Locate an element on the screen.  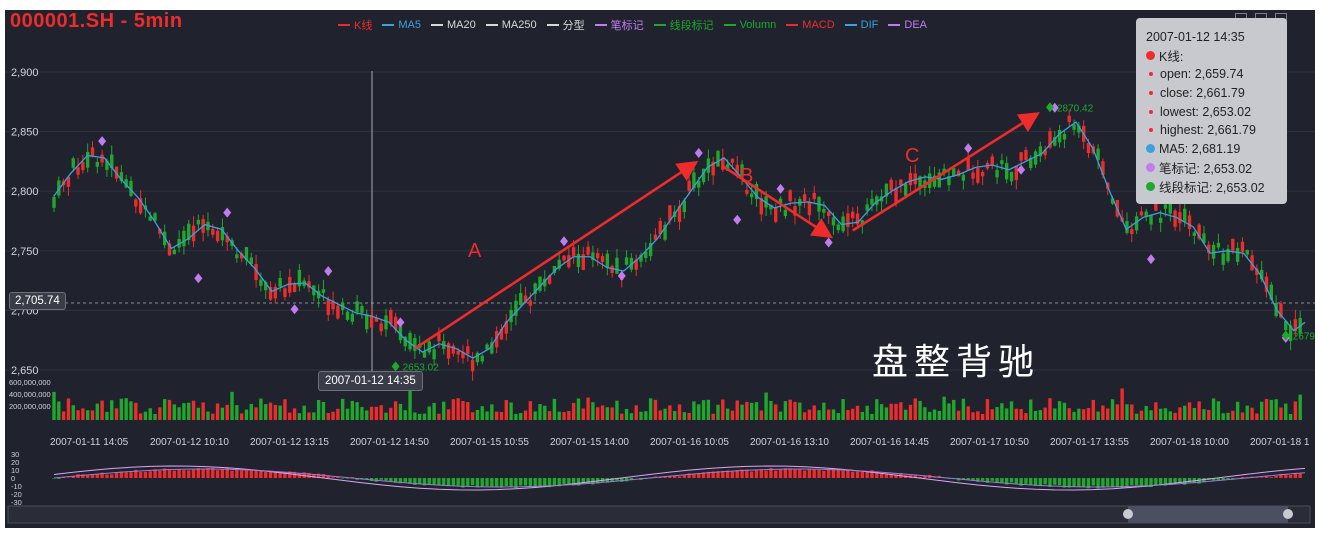
bullet-icon is located at coordinates (1151, 74).